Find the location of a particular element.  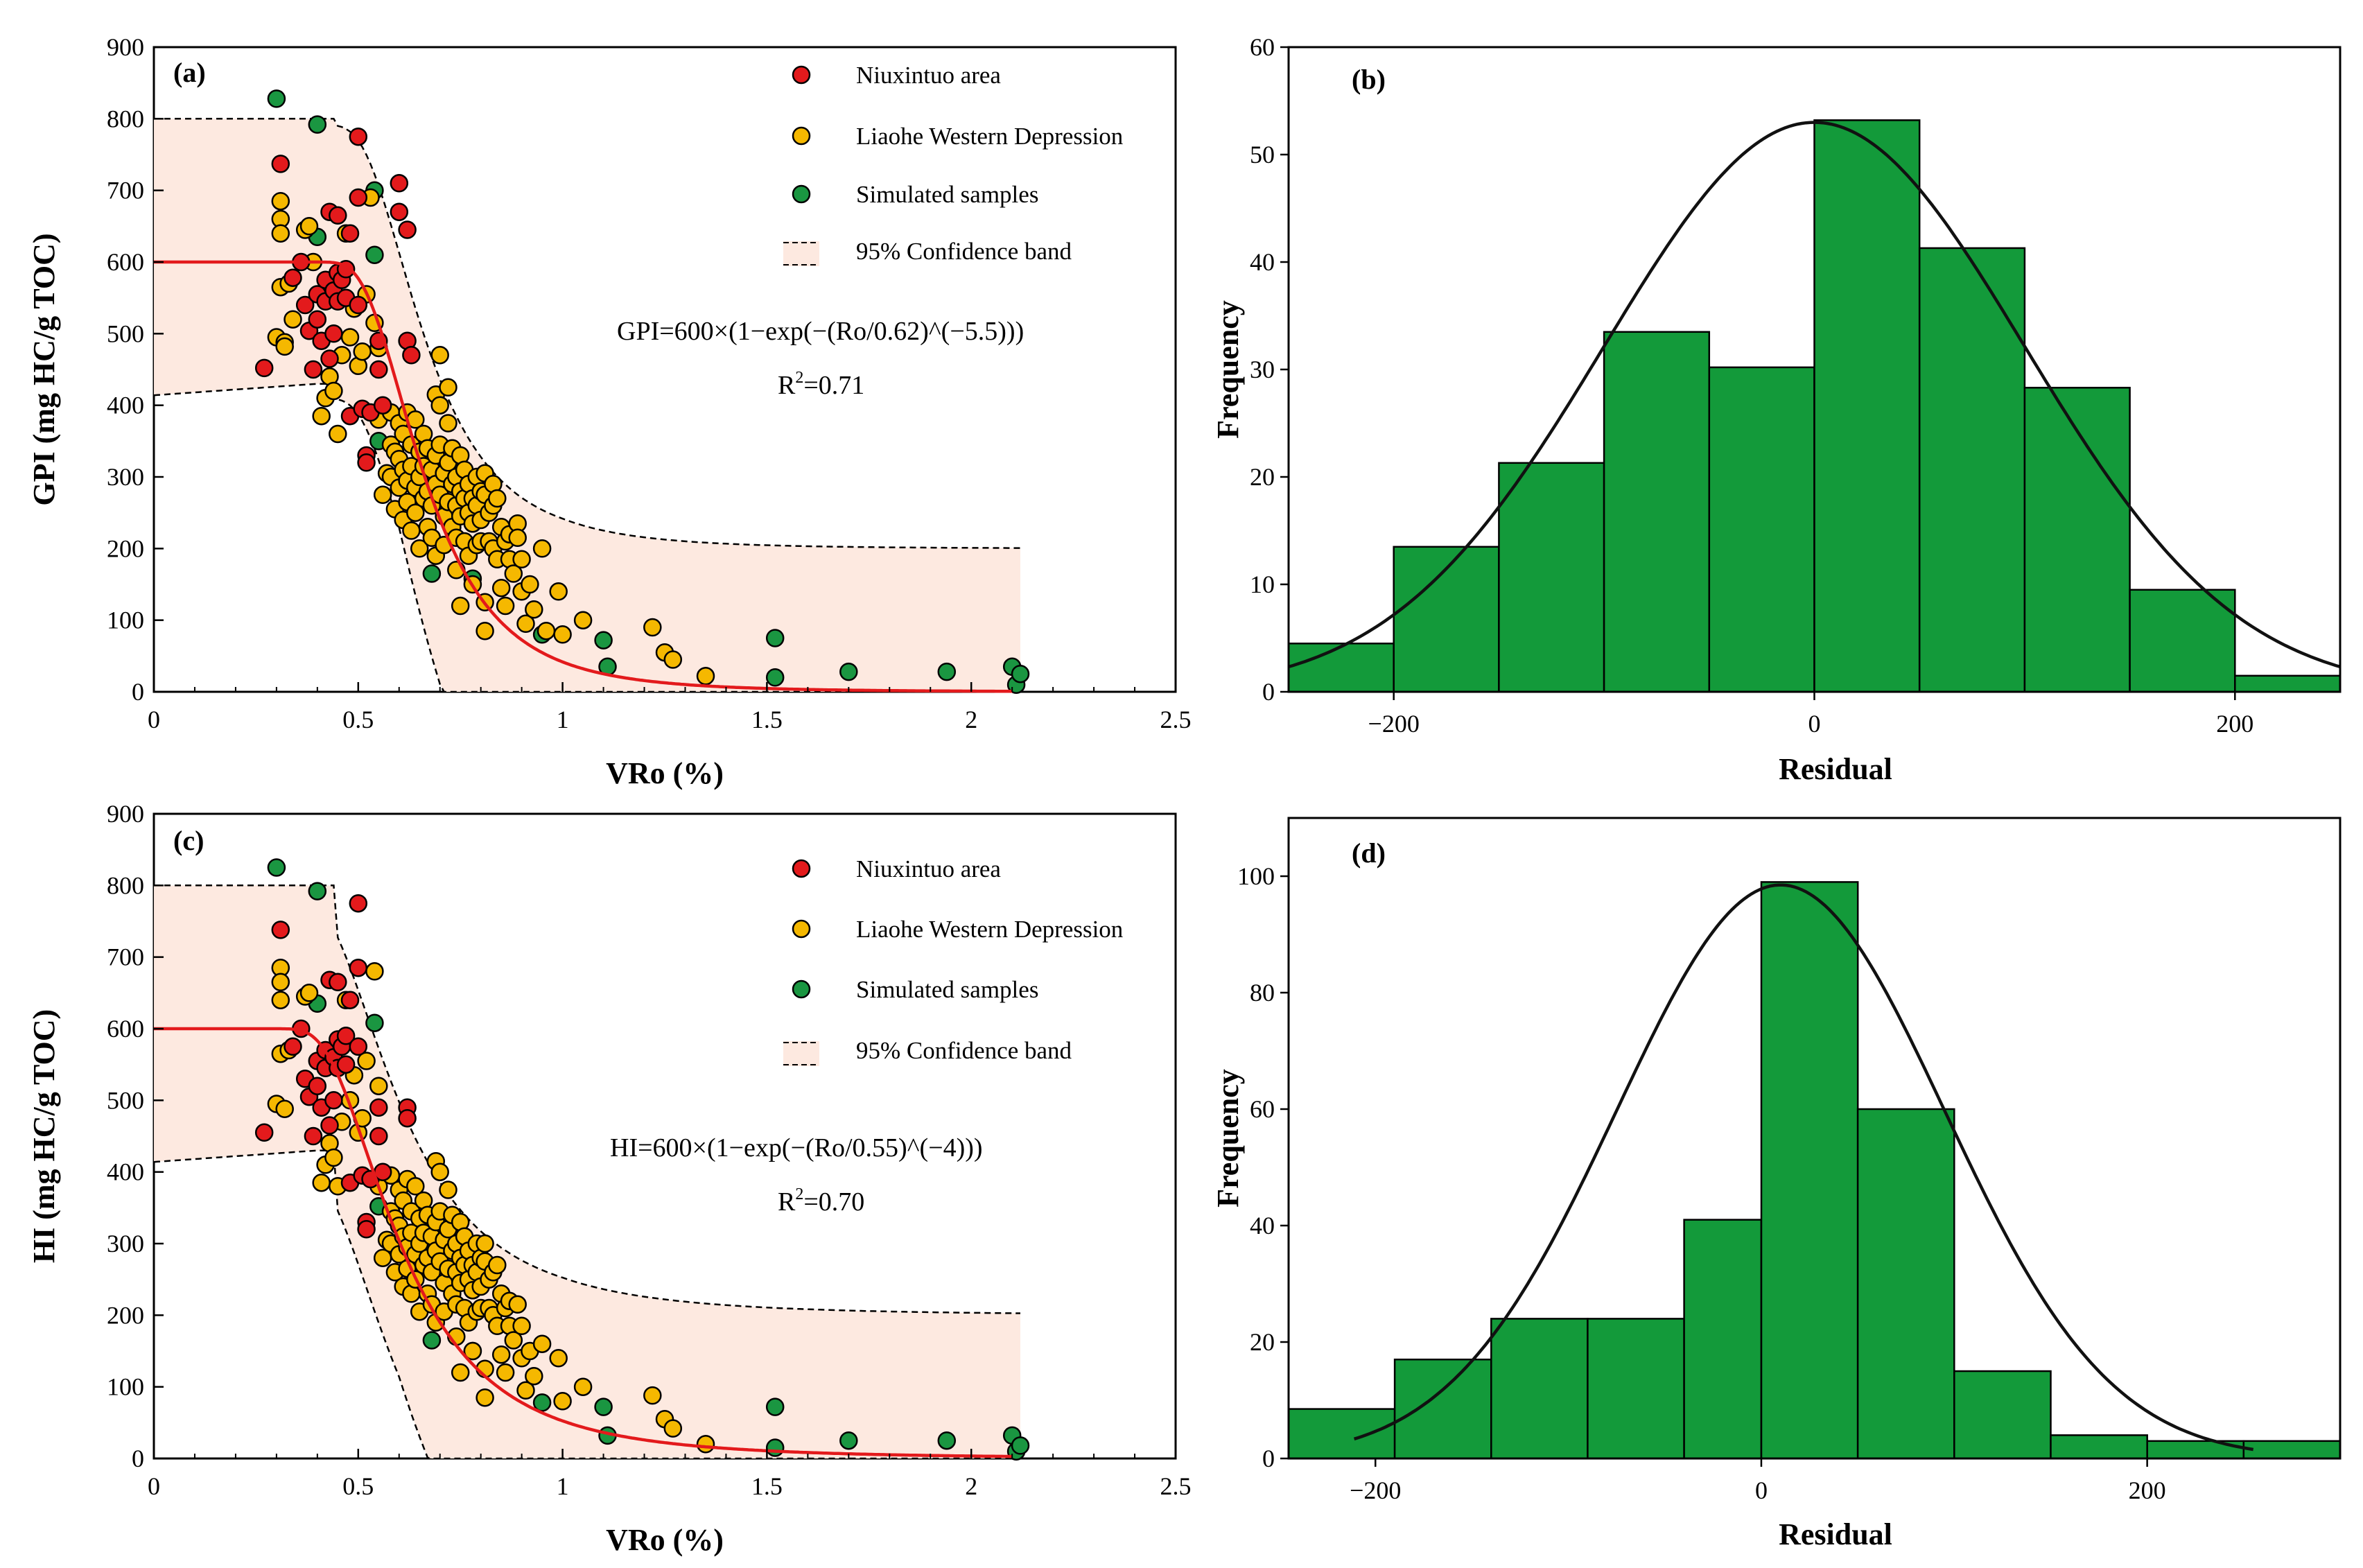

r2-value: =0.70 is located at coordinates (833, 1202).